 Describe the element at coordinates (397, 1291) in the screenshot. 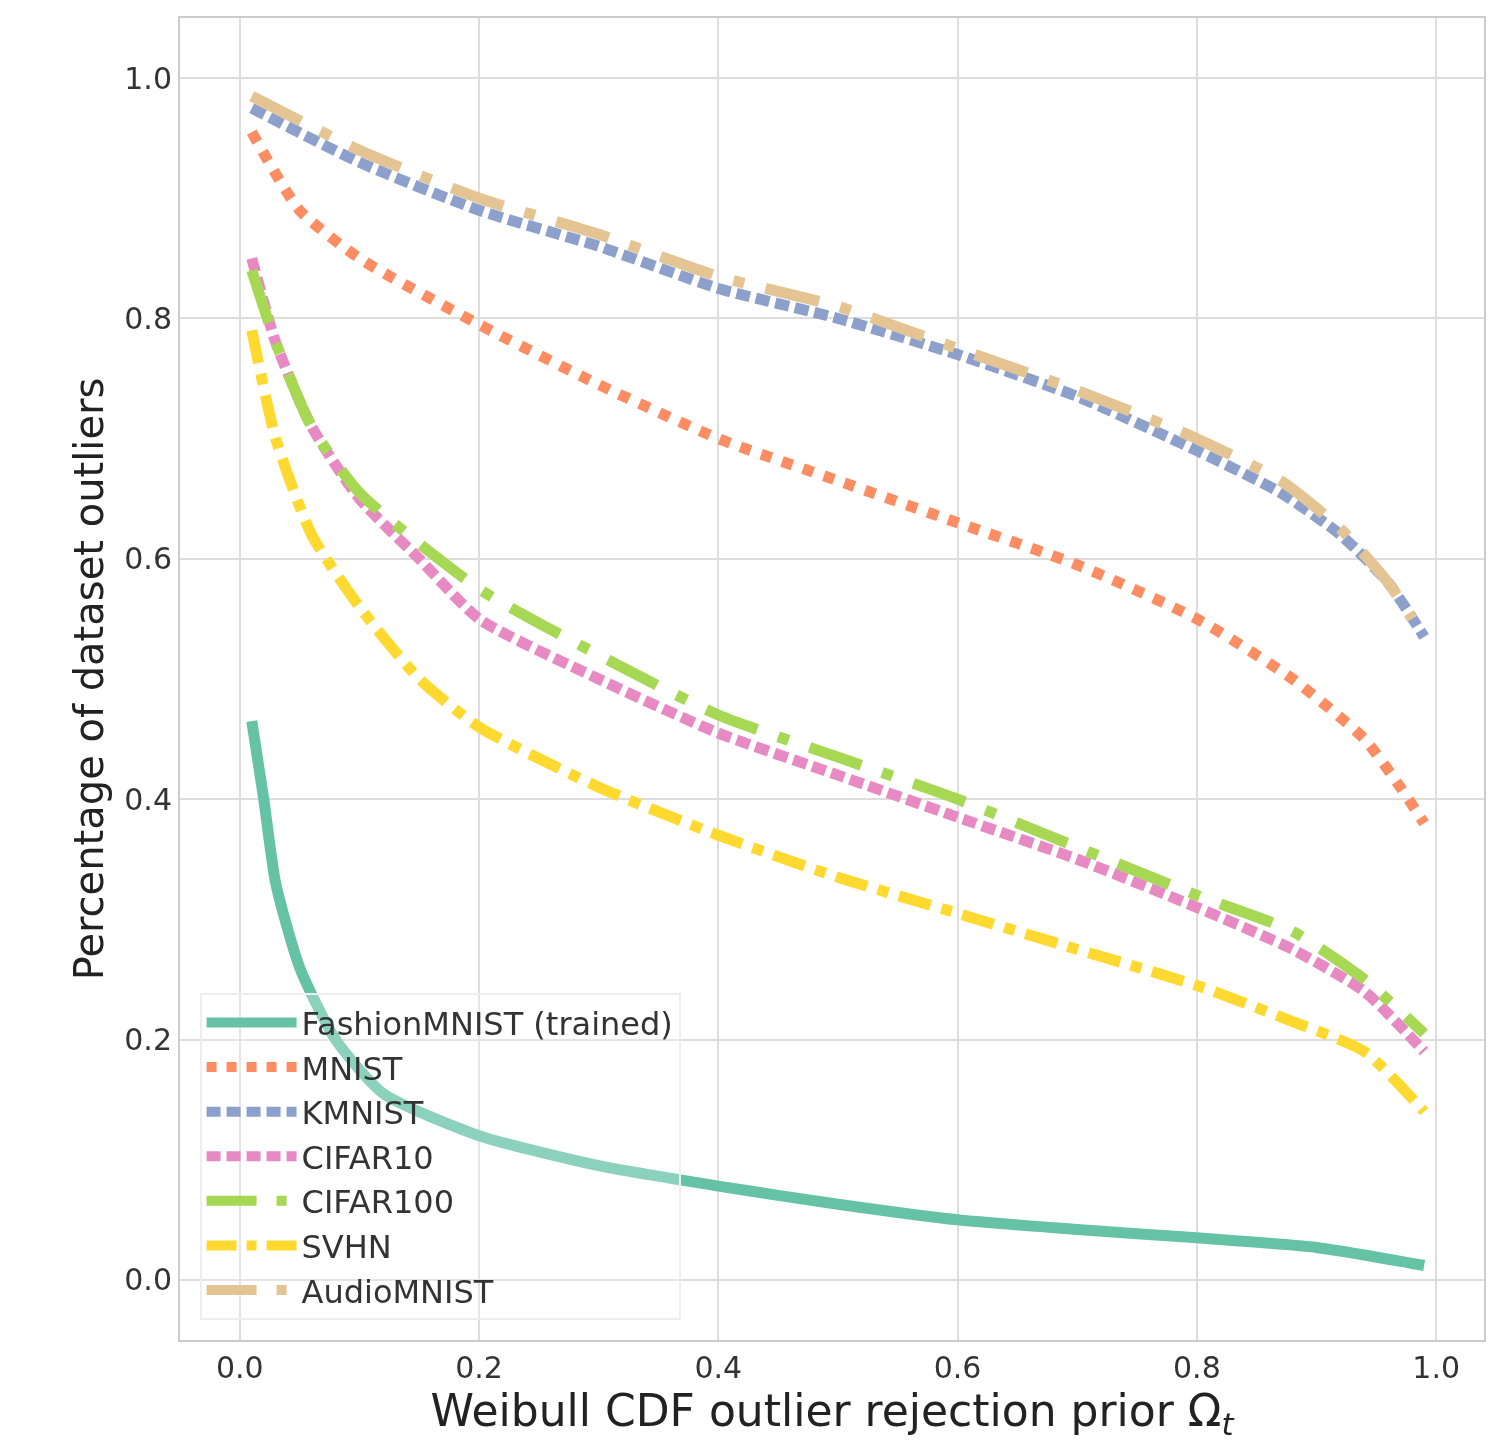

I see `legend-label: AudioMNIST` at that location.